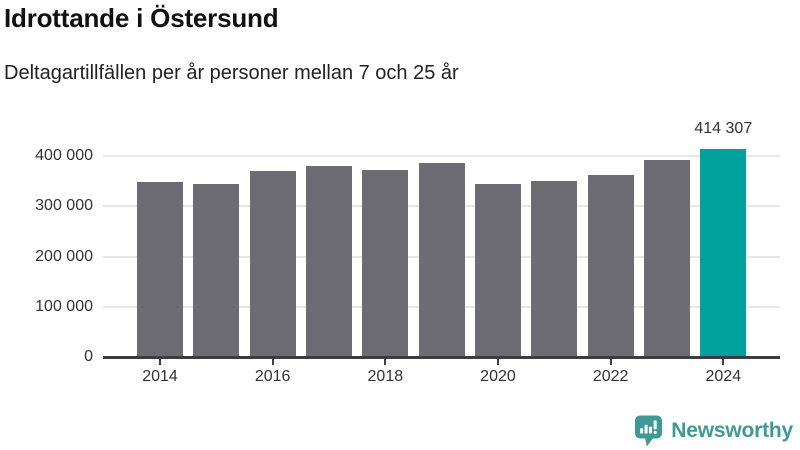 Image resolution: width=800 pixels, height=450 pixels. I want to click on x-axis-label: 2016, so click(272, 376).